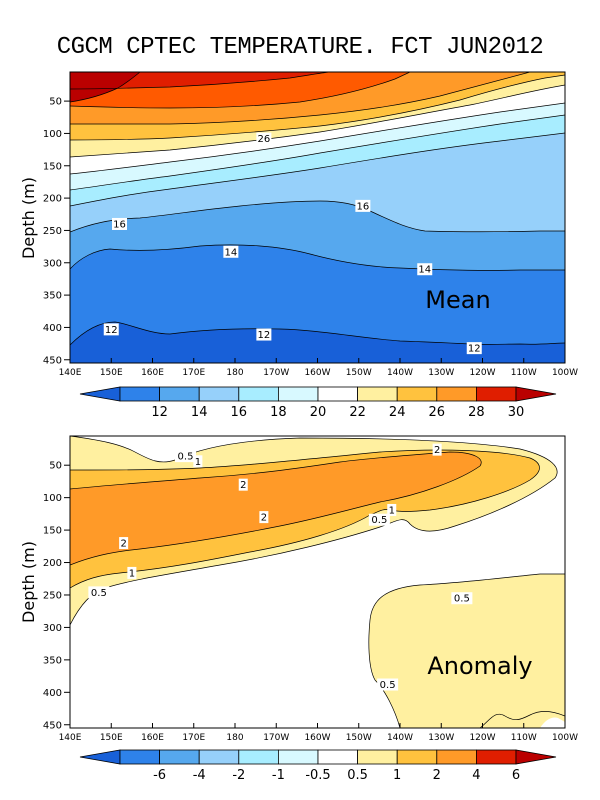  I want to click on xtick-label: 150E, so click(111, 373).